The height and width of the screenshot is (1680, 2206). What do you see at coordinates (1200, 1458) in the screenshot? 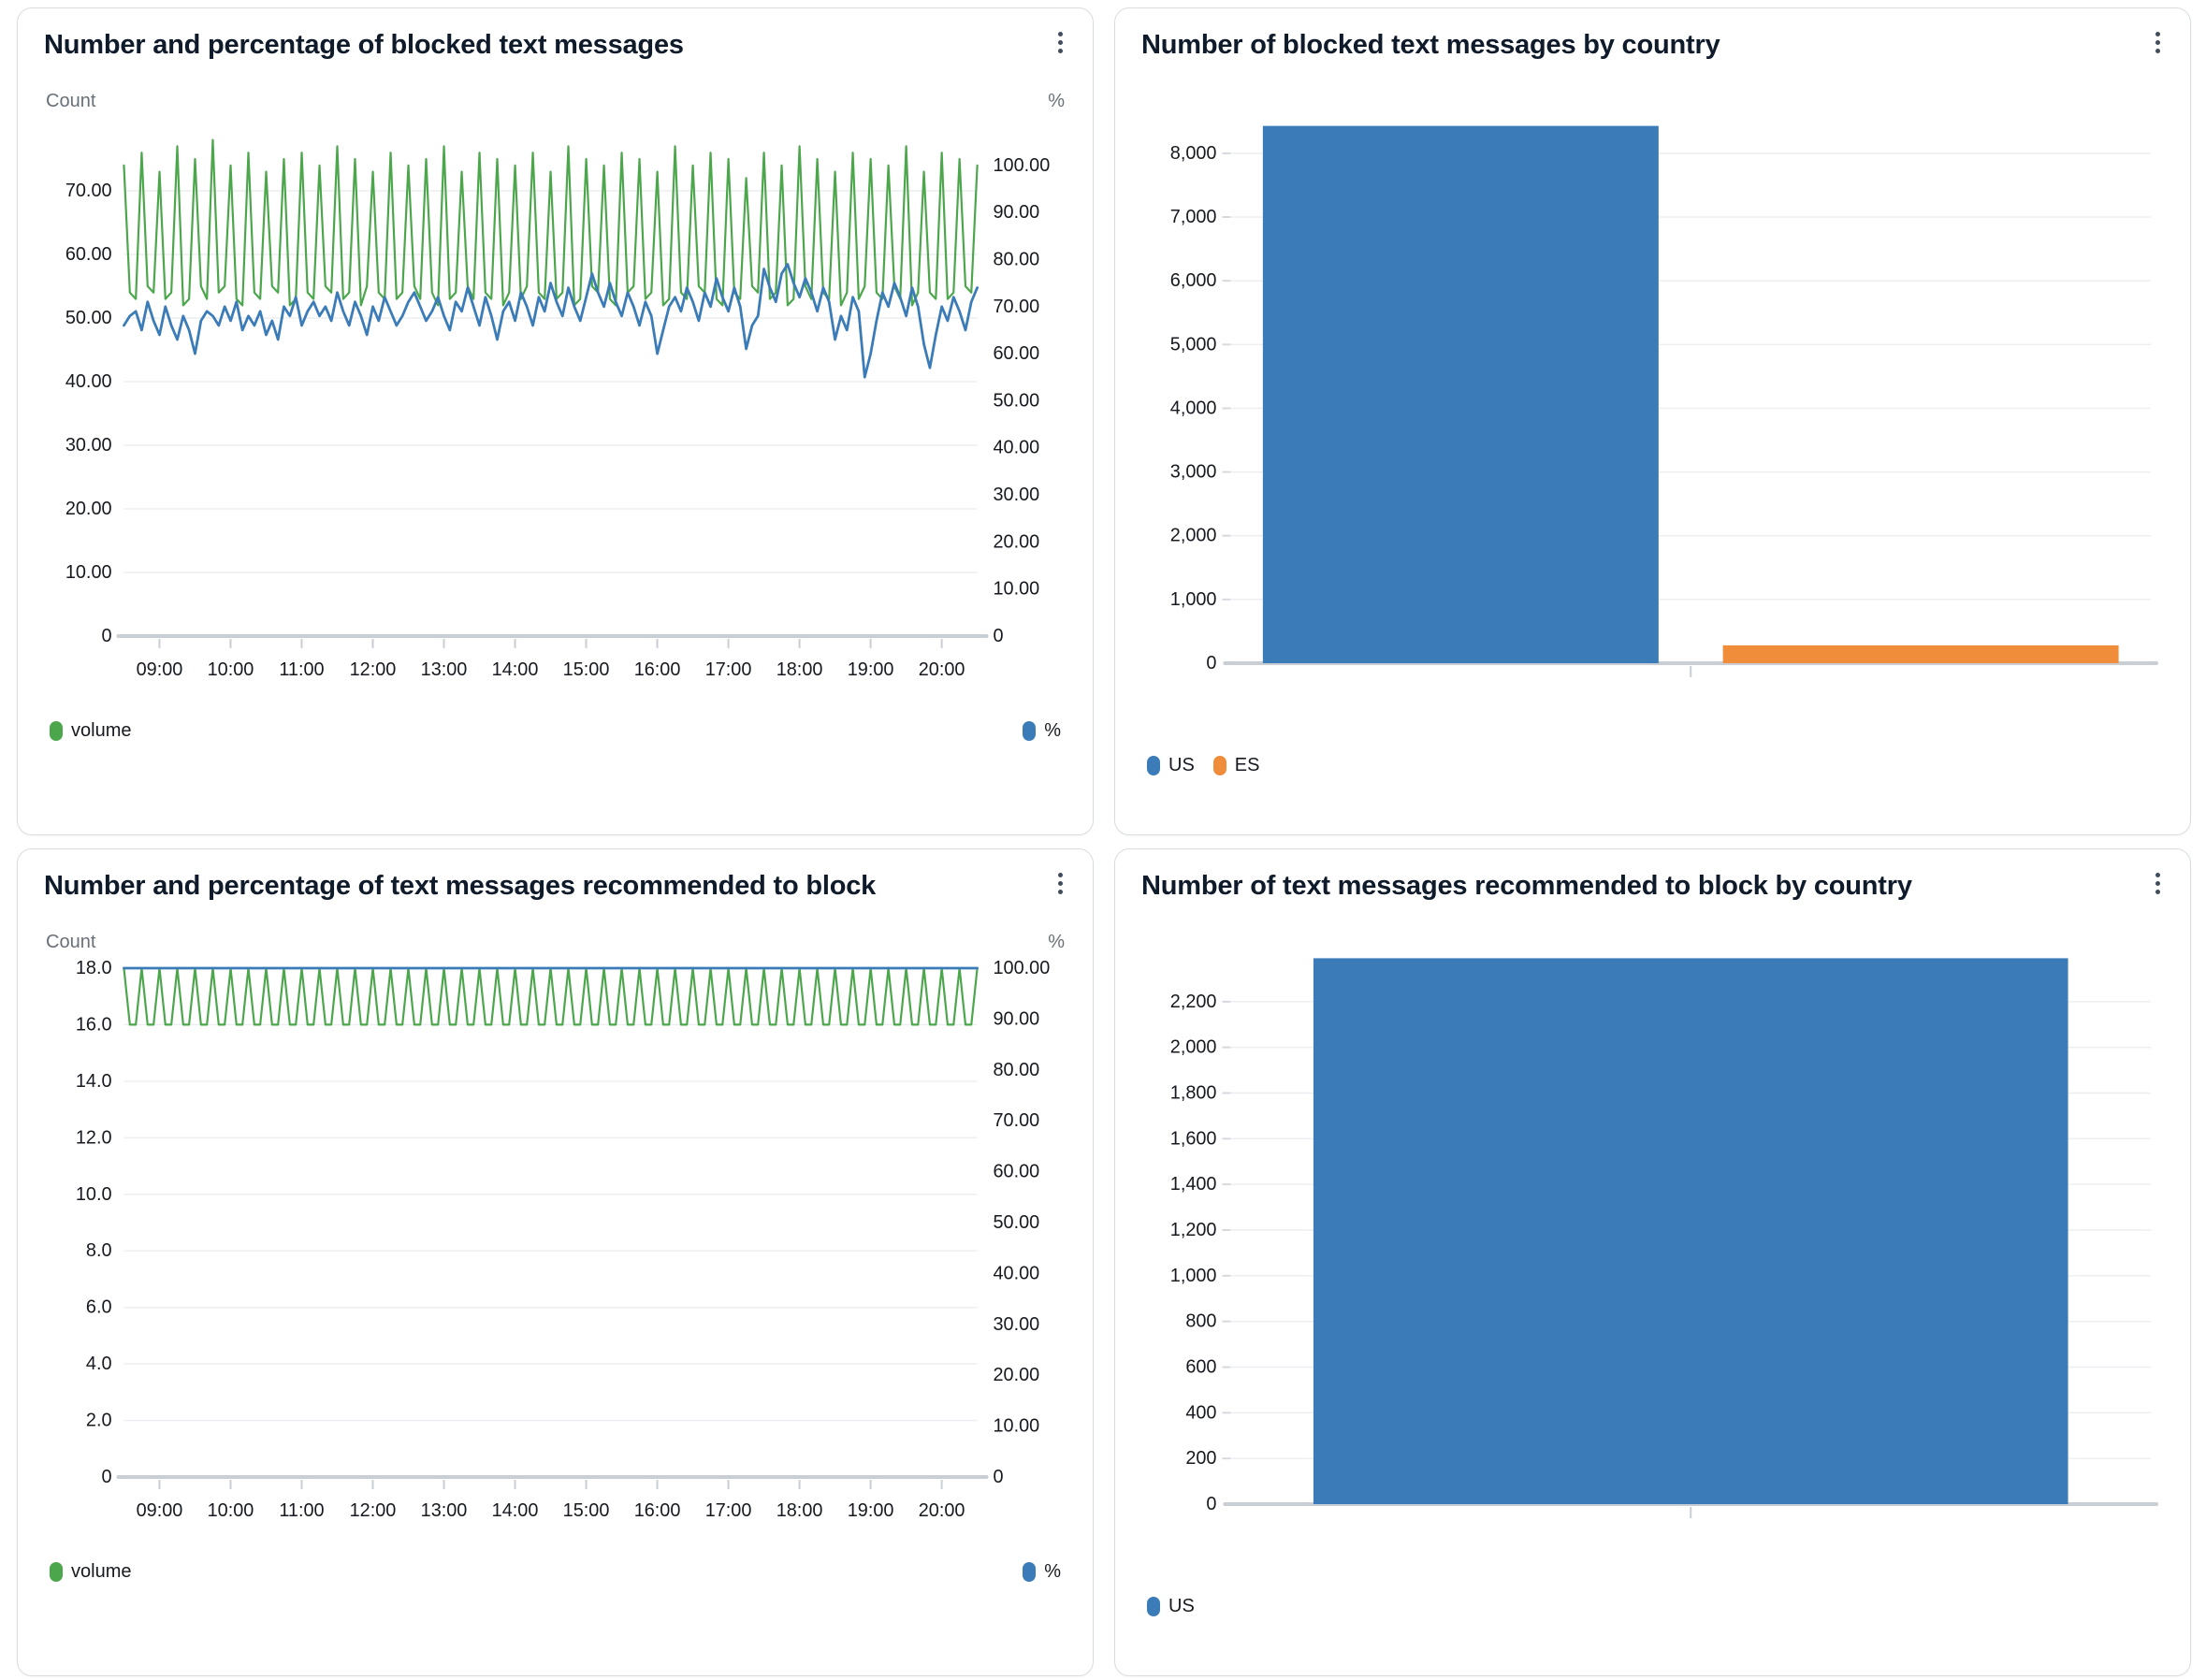
I see `svg-text: 200` at bounding box center [1200, 1458].